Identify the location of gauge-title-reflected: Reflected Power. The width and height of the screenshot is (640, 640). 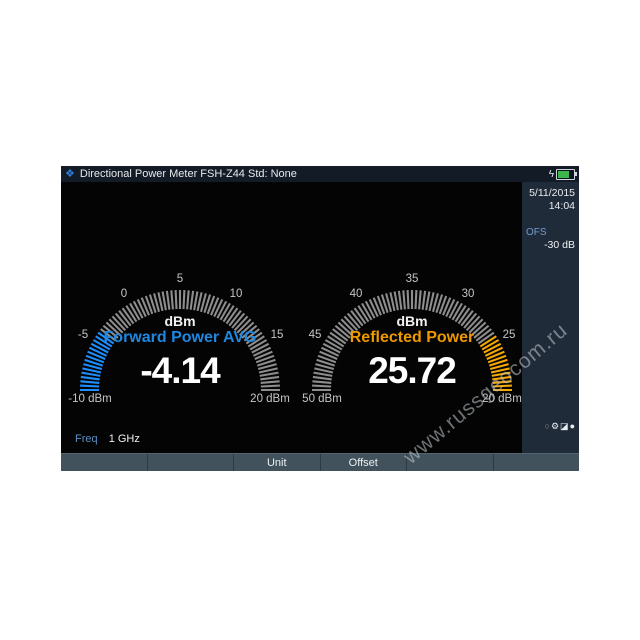
(412, 337).